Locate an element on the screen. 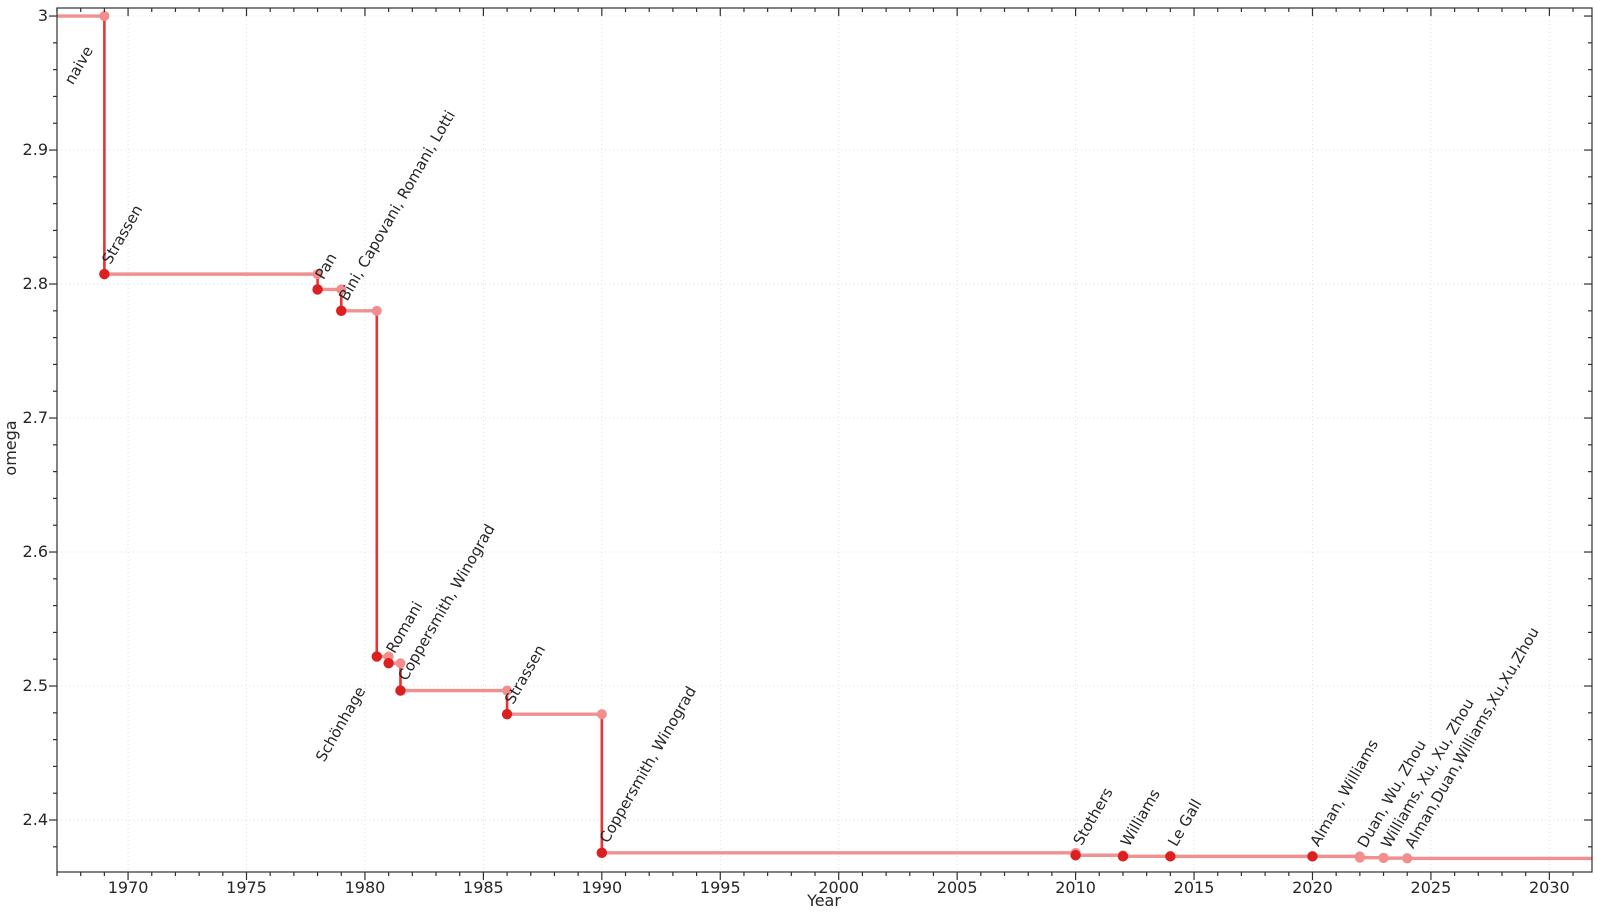 The width and height of the screenshot is (1600, 920). x-tick-label: 2010 is located at coordinates (1075, 887).